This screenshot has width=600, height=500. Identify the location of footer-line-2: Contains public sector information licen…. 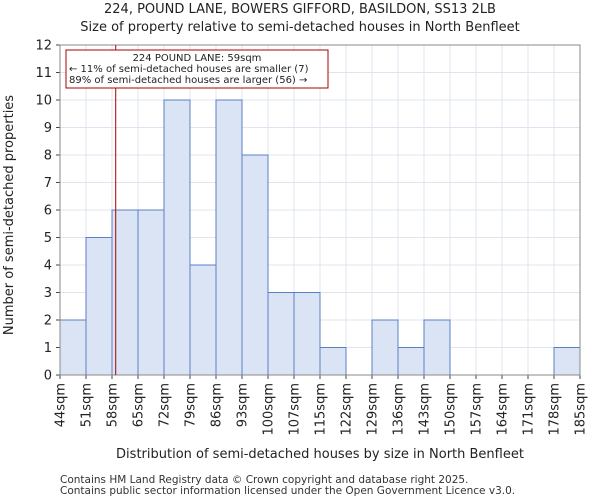
(288, 491).